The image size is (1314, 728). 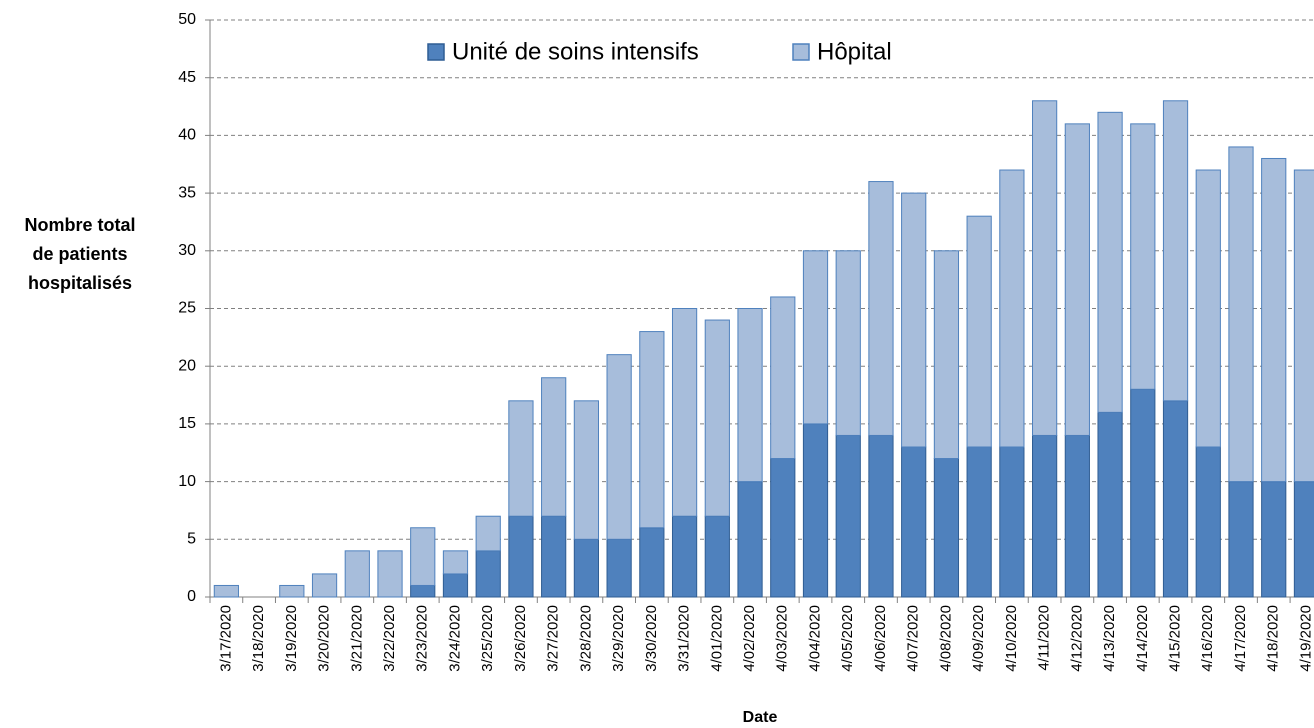 What do you see at coordinates (814, 638) in the screenshot?
I see `x-tick-label: 4/04/2020` at bounding box center [814, 638].